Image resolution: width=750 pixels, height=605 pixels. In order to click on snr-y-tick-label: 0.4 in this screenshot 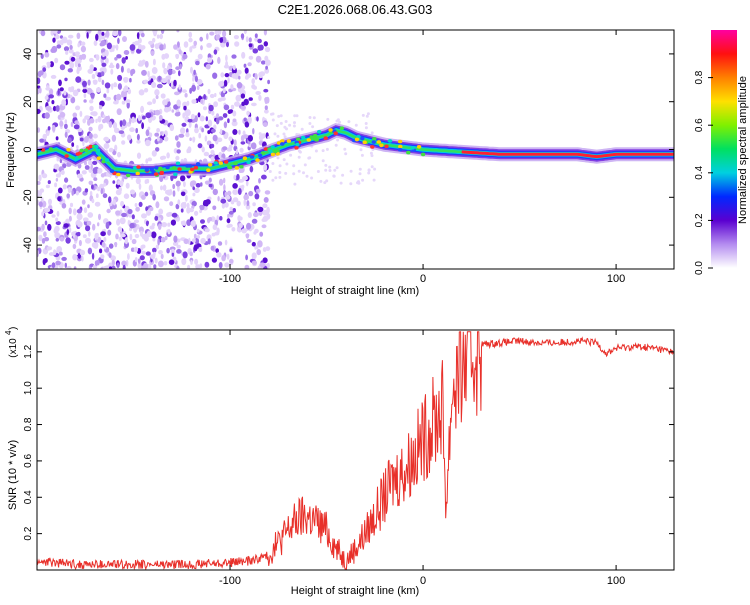, I will do `click(28, 497)`.